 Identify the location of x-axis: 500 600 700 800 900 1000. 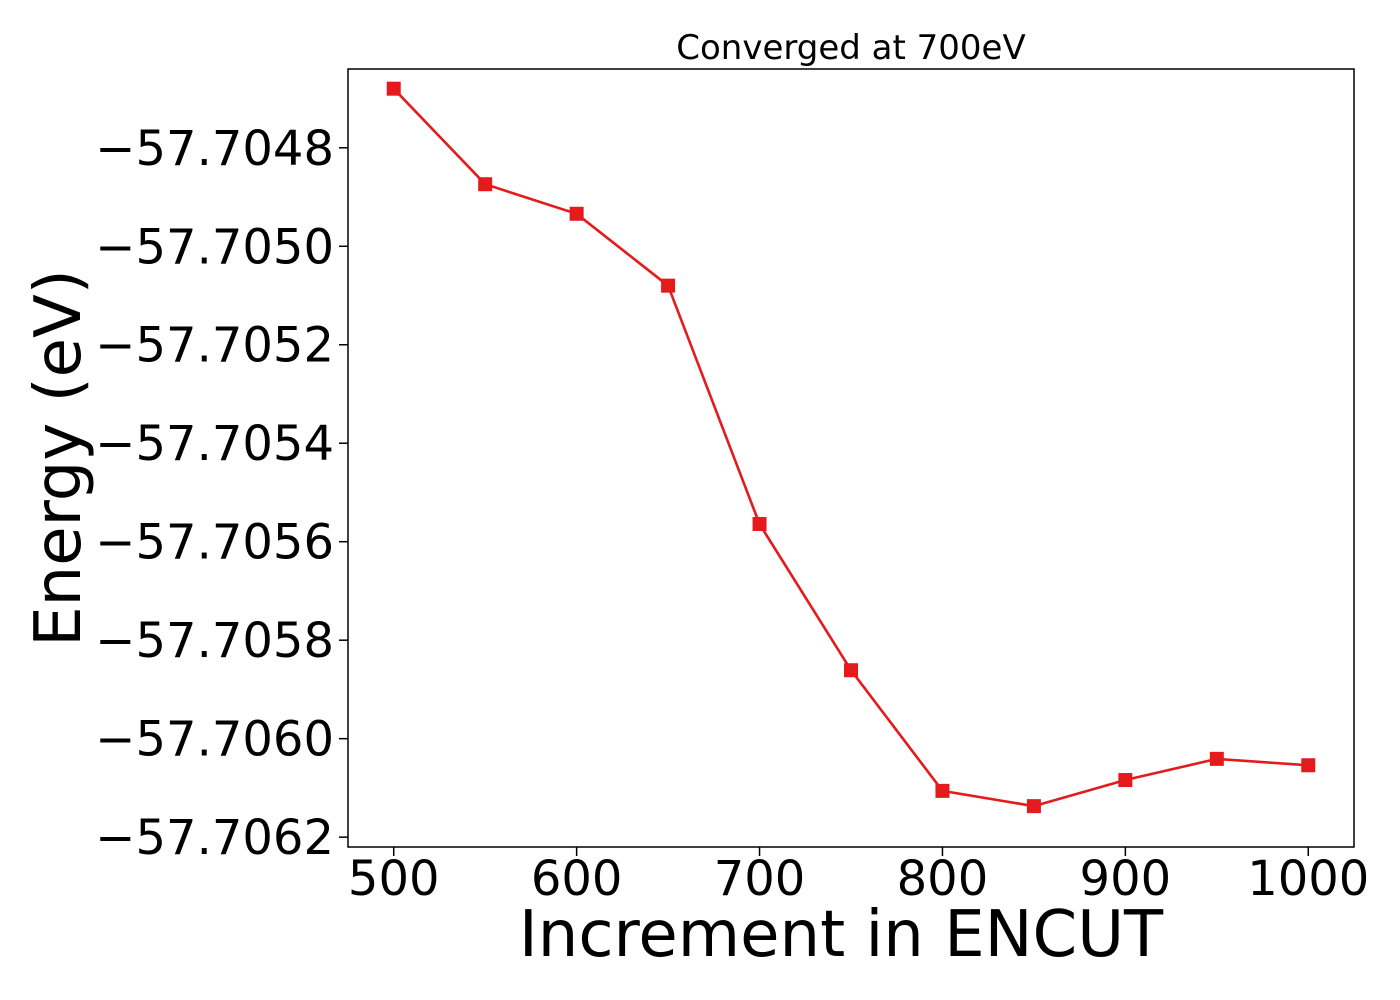
(858, 877).